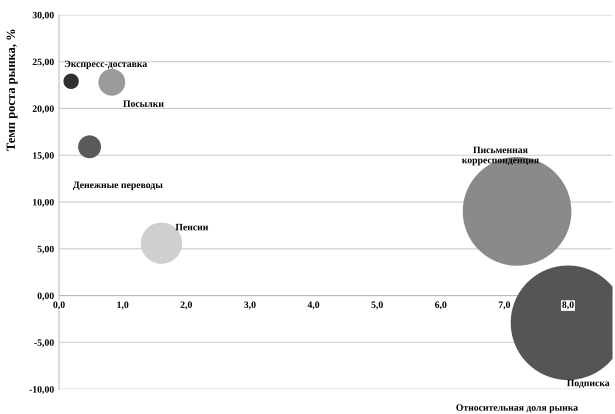 This screenshot has height=414, width=615. Describe the element at coordinates (117, 186) in the screenshot. I see `text: Денежные переводы` at that location.